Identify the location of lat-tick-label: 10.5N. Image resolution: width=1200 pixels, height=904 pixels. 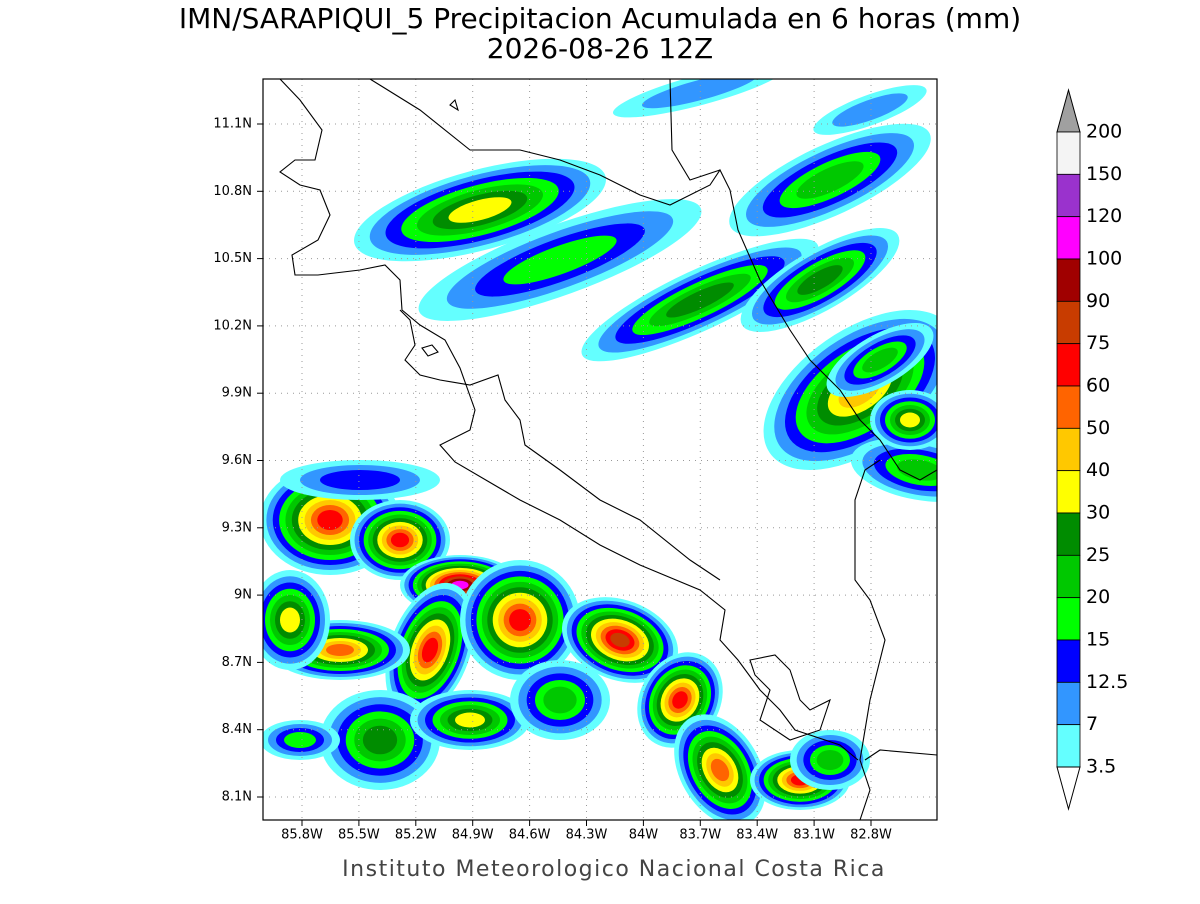
(232, 258).